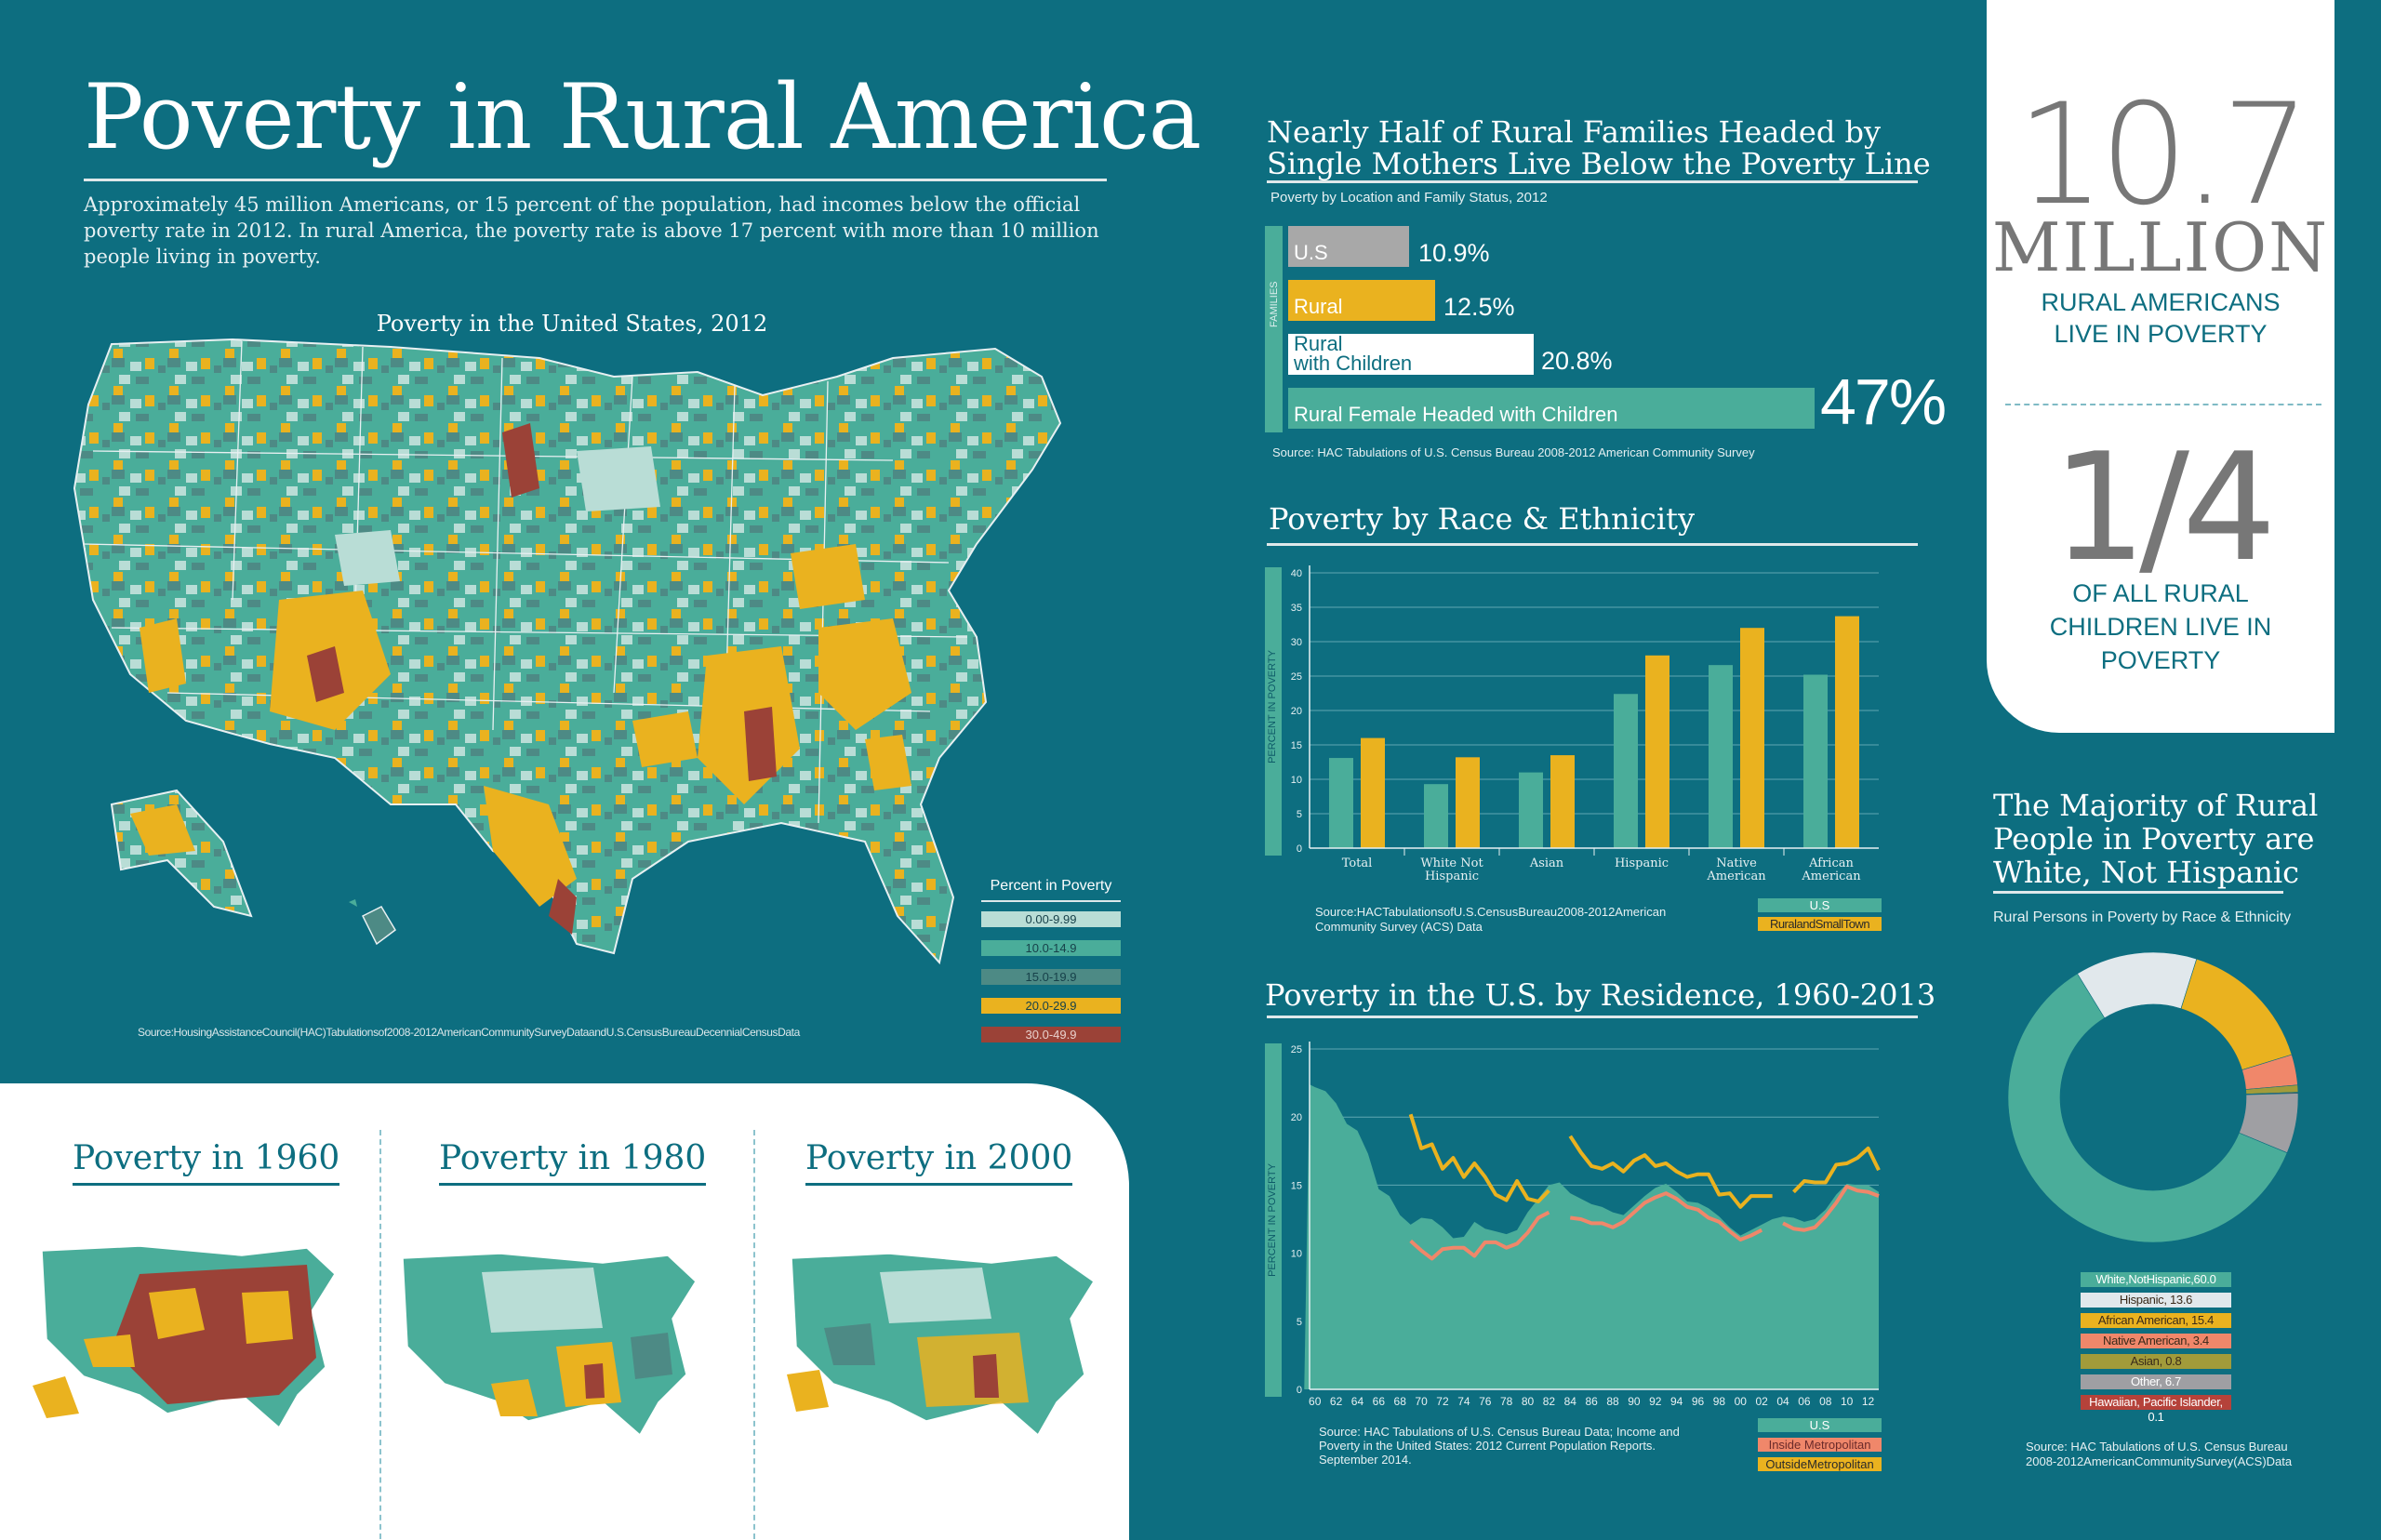 Image resolution: width=2381 pixels, height=1540 pixels. What do you see at coordinates (1613, 1400) in the screenshot?
I see `x-tick-label: 88` at bounding box center [1613, 1400].